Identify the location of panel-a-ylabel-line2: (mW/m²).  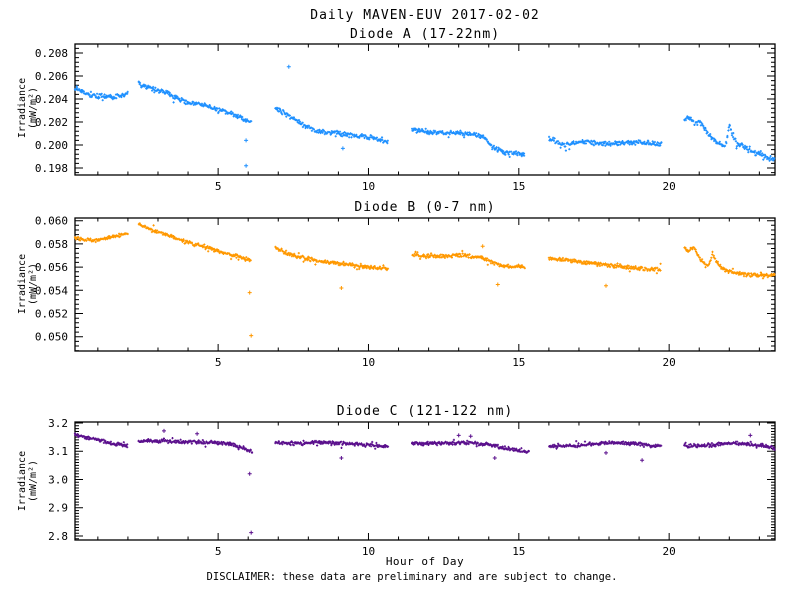
(33, 108).